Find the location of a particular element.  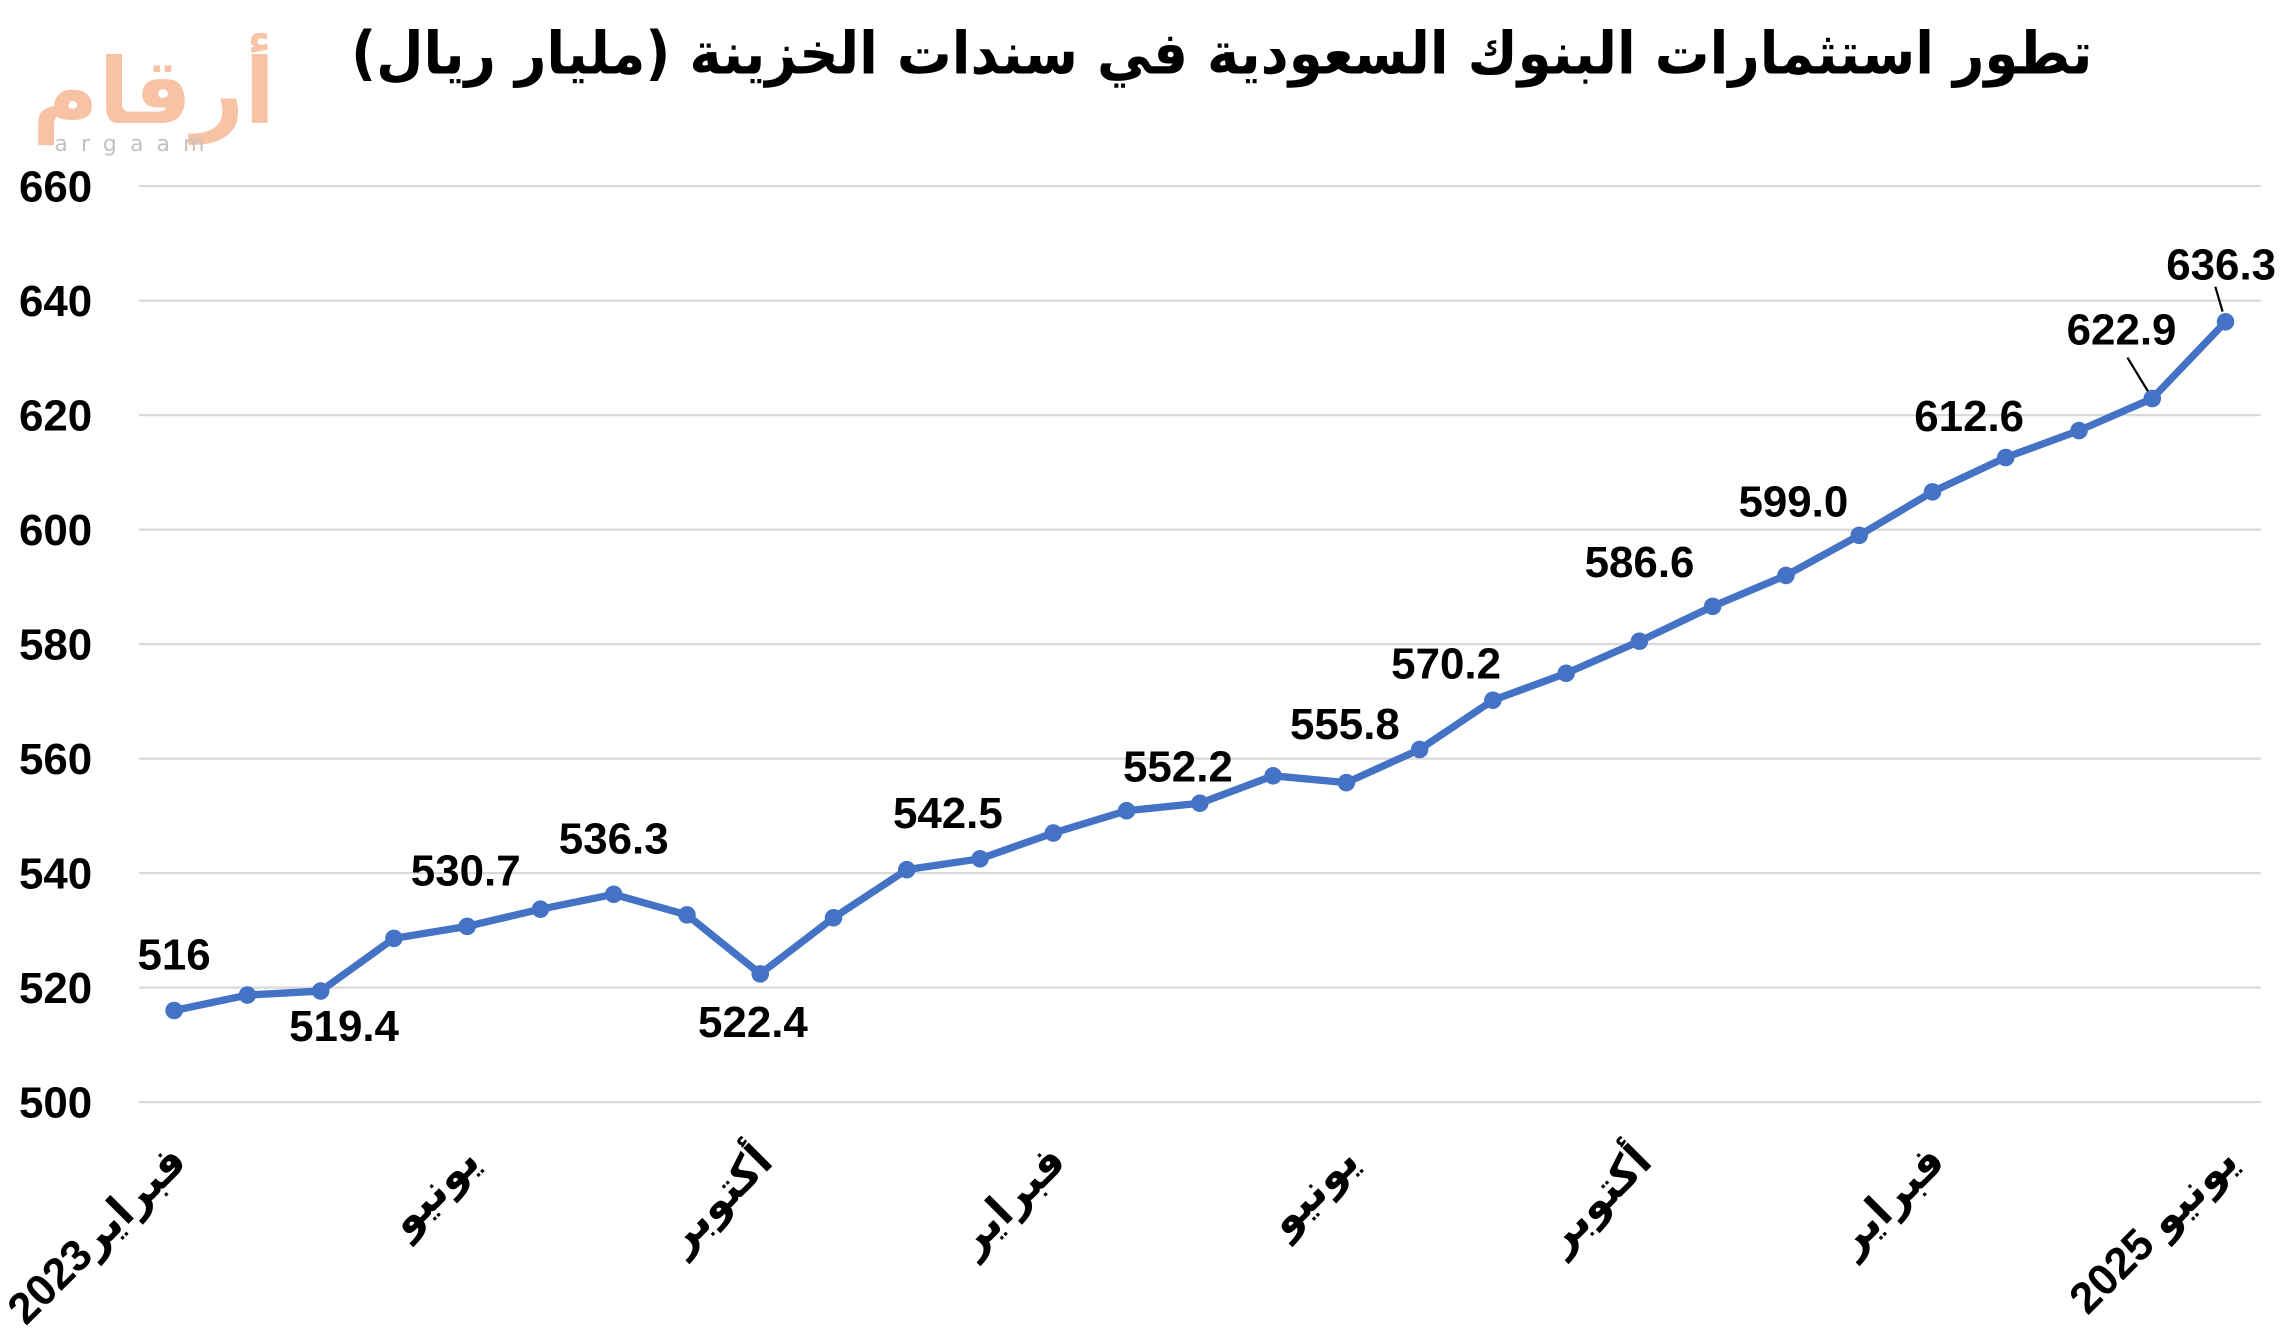

logo: أرقام argaam is located at coordinates (153, 95).